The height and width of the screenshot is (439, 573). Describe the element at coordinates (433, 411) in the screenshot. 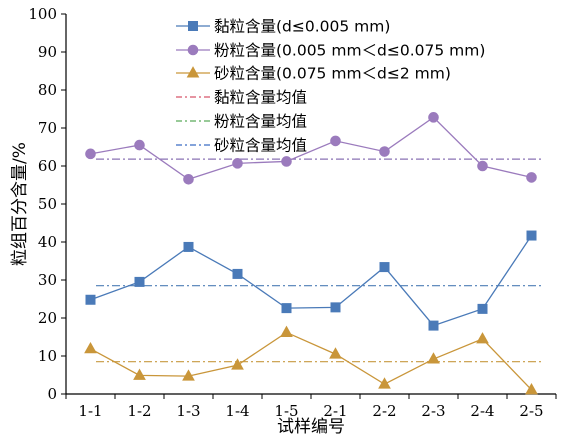

I see `x-tick-label: 2-3` at that location.